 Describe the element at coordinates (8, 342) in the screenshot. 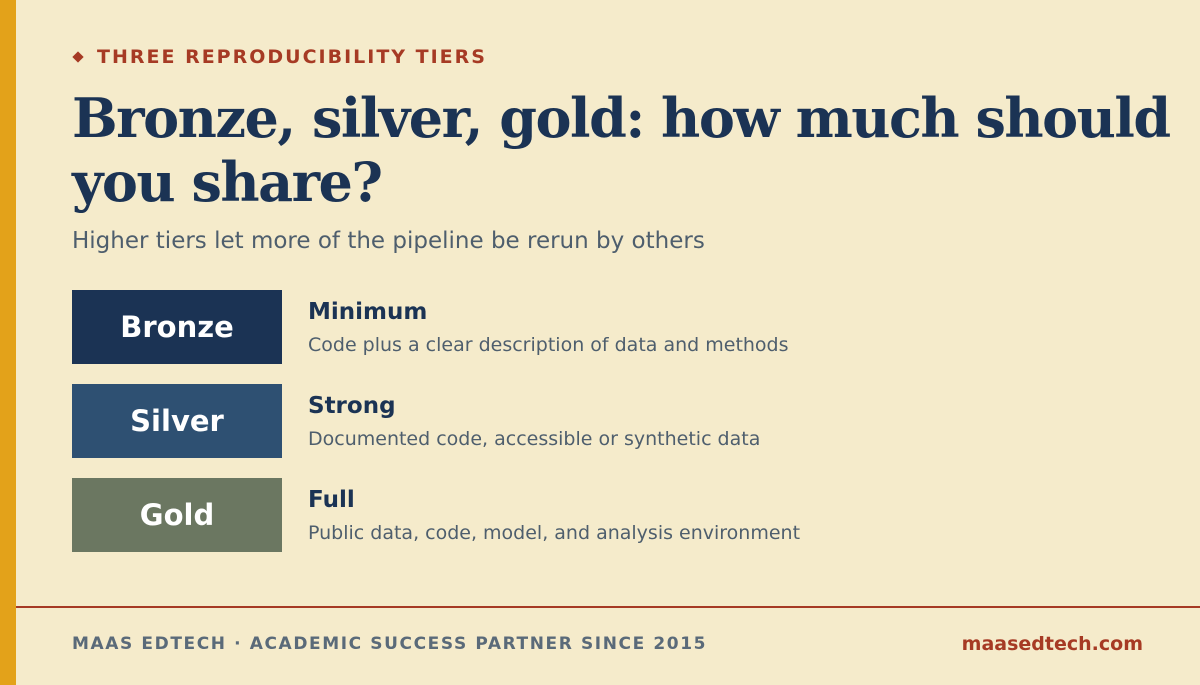

I see `left-accent-bar` at that location.